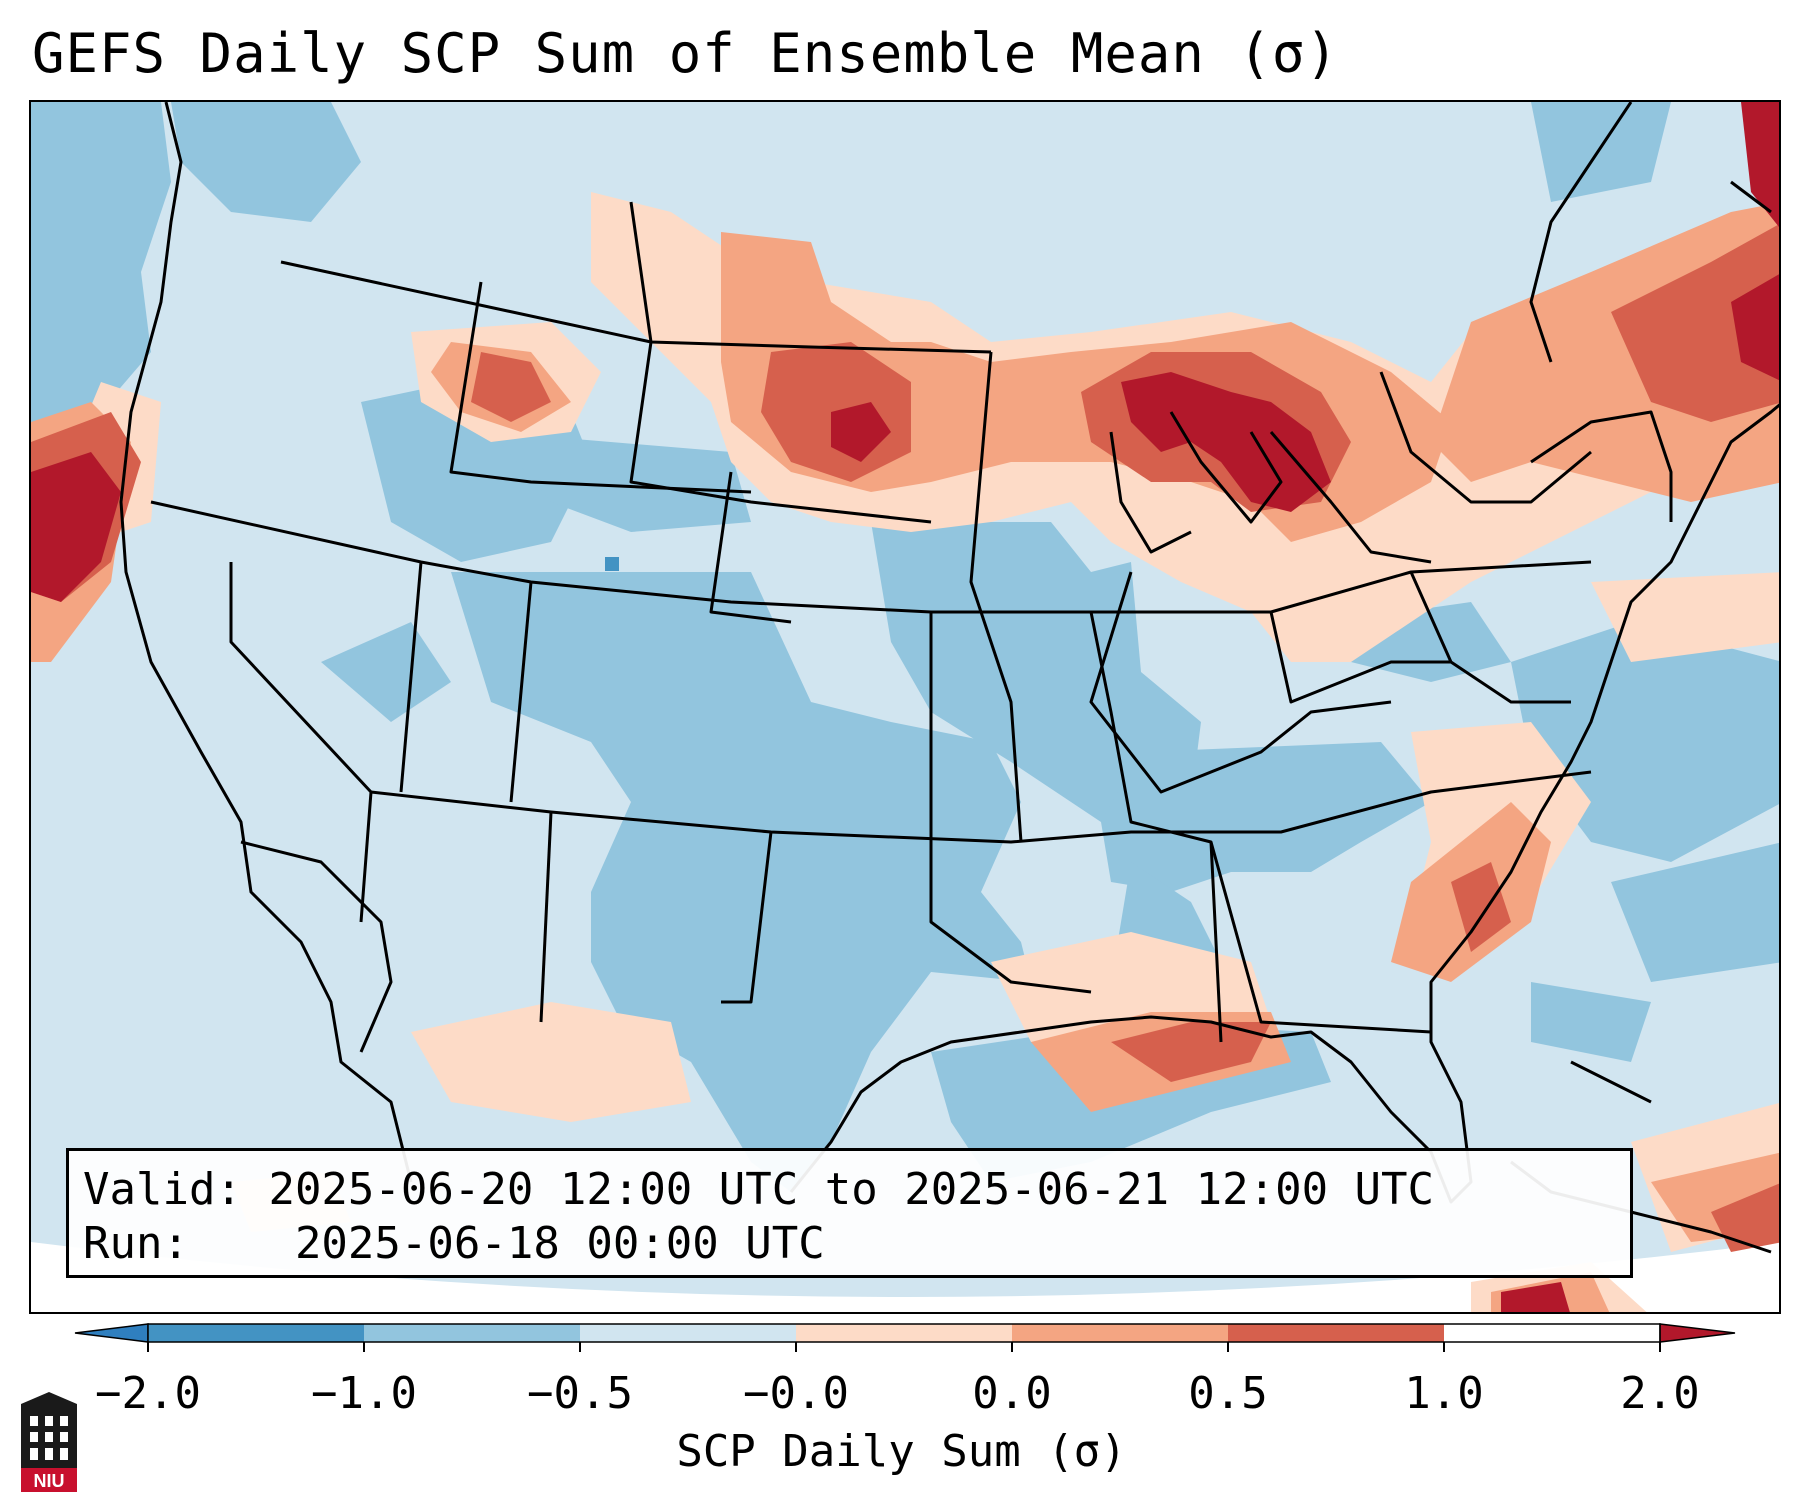  I want to click on niu-logo-text: NIU, so click(49, 1481).